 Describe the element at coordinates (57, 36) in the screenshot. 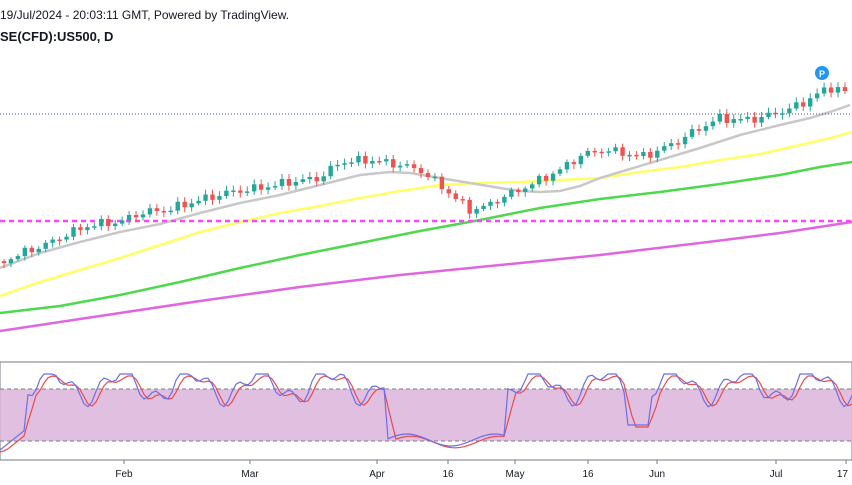

I see `chart-symbol-title: SE(CFD):US500, D` at that location.